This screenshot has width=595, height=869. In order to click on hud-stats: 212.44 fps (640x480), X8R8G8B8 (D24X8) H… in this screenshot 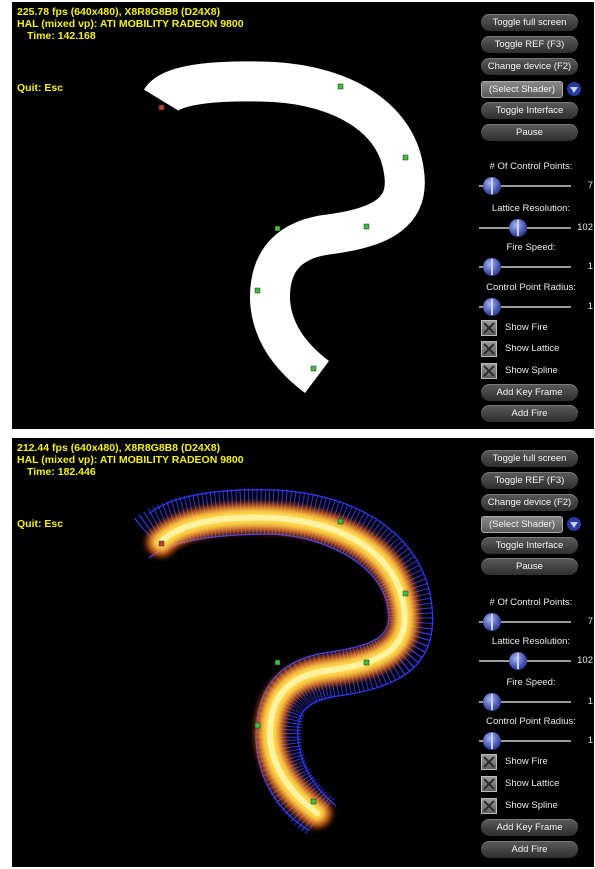, I will do `click(130, 460)`.